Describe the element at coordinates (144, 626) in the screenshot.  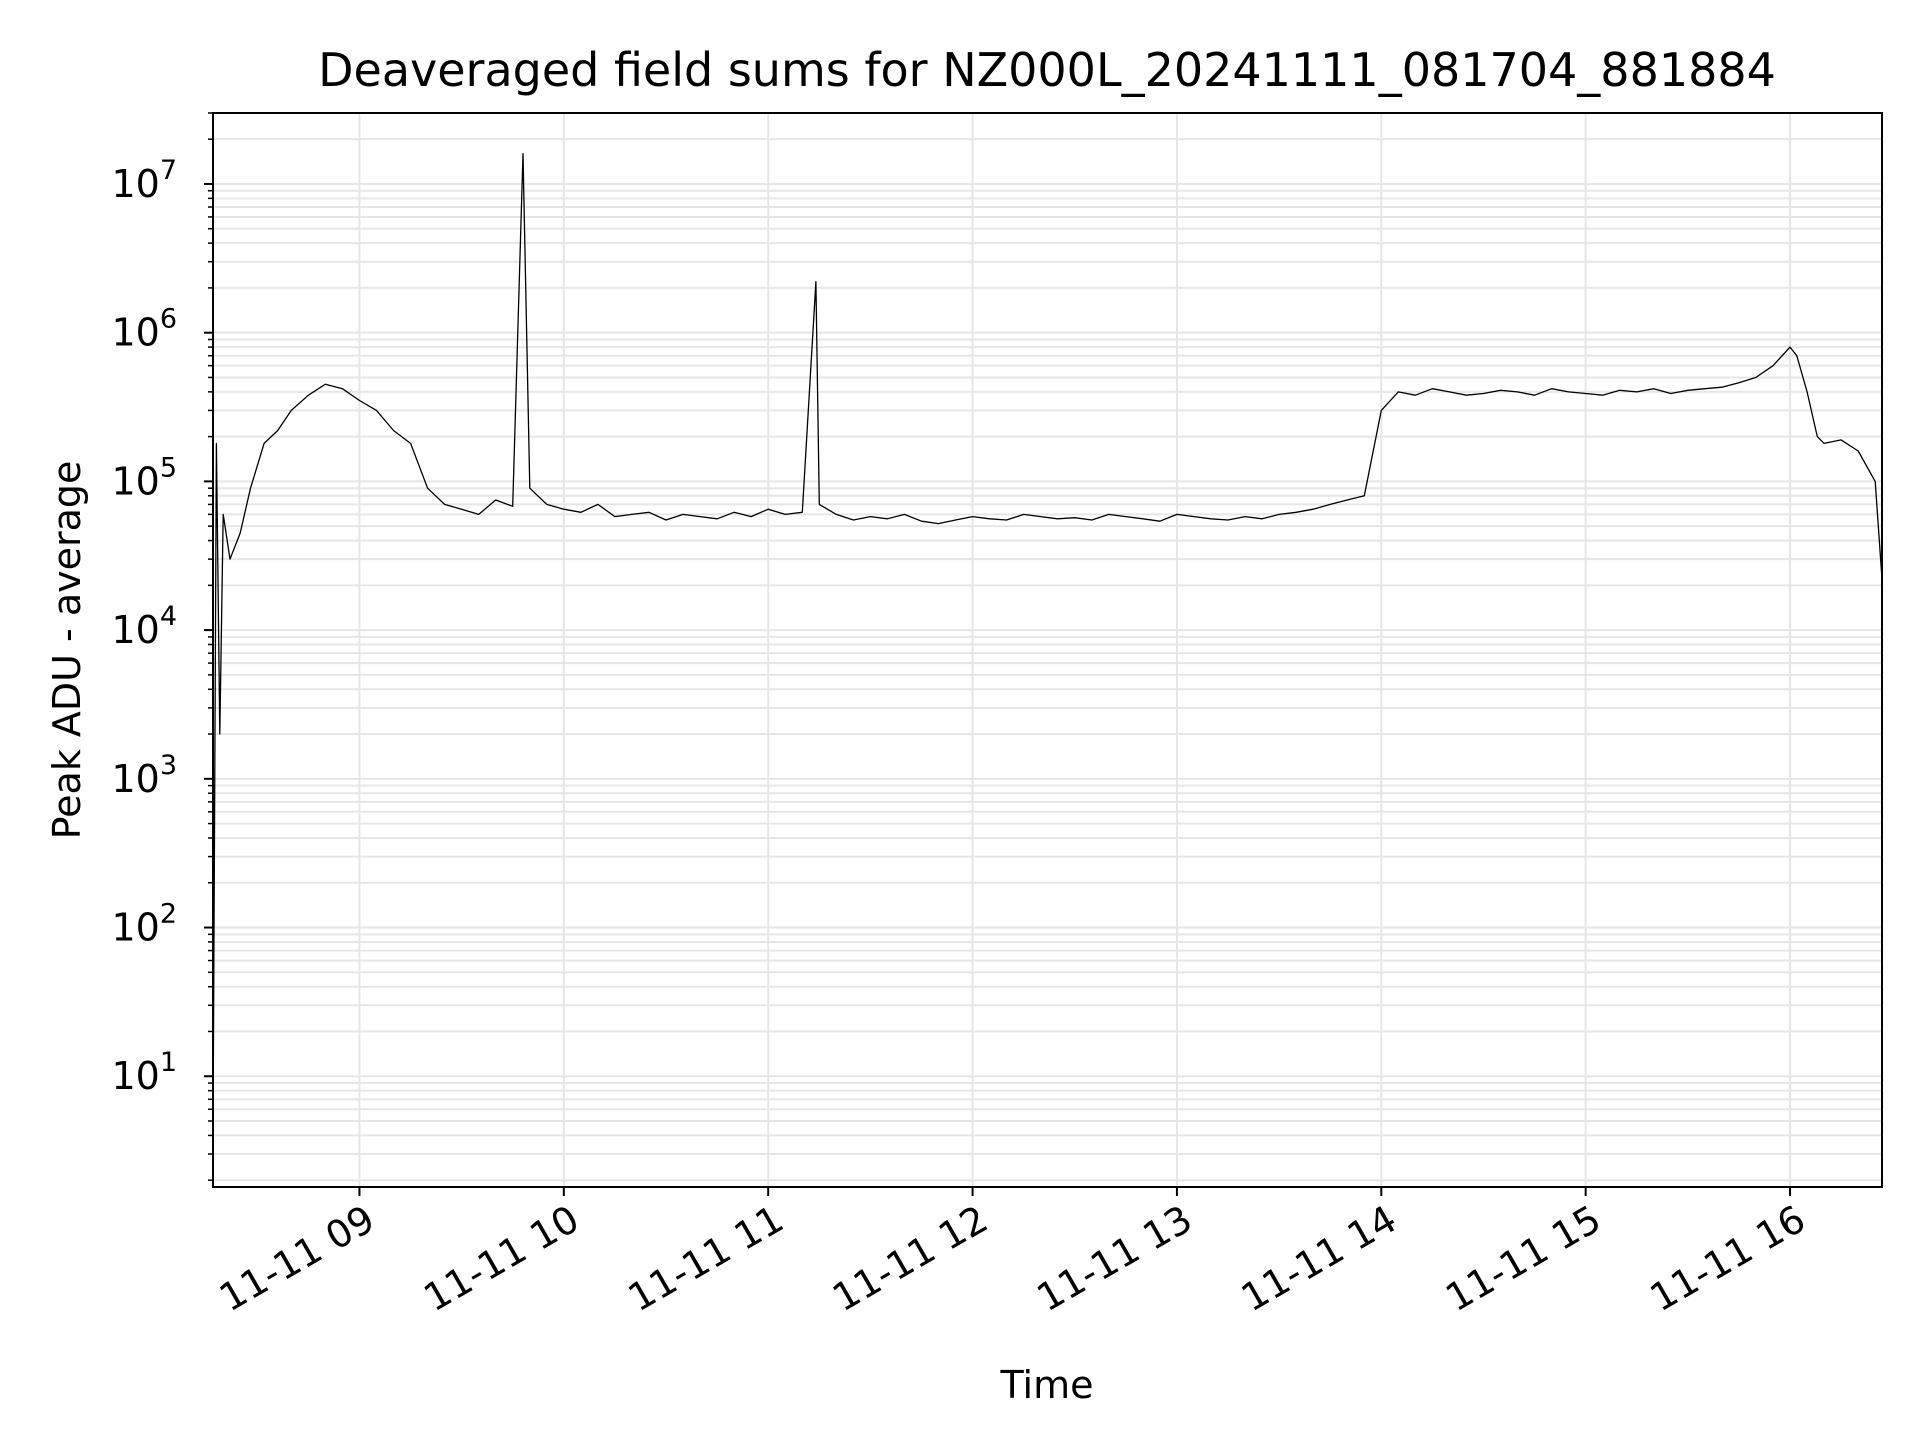
I see `y-tick-label: 10⁴` at that location.